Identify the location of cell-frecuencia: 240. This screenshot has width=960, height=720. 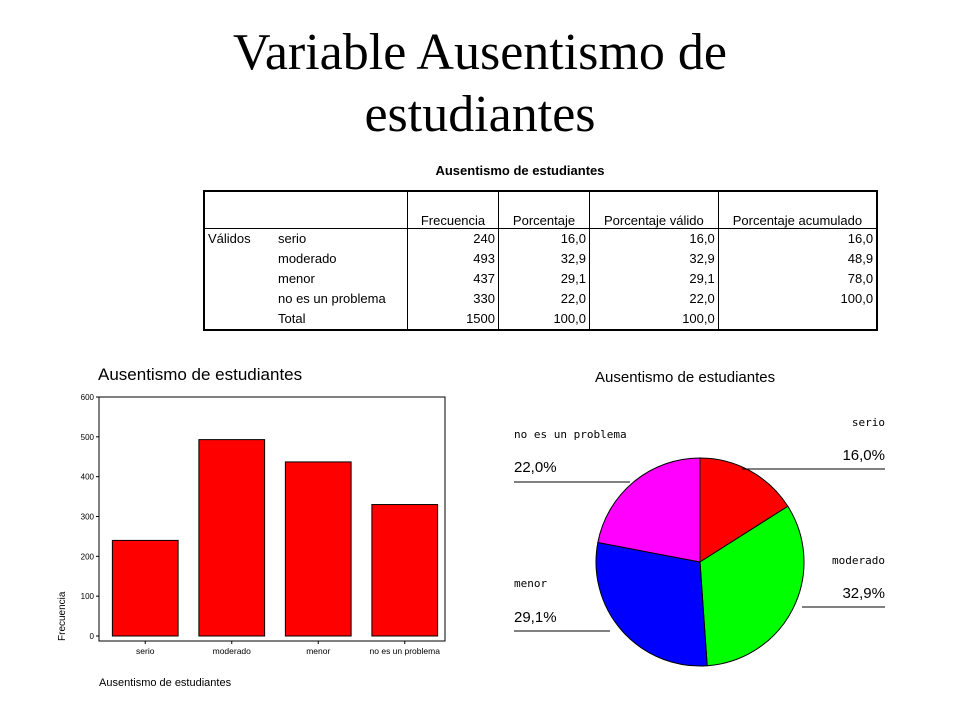
(453, 238).